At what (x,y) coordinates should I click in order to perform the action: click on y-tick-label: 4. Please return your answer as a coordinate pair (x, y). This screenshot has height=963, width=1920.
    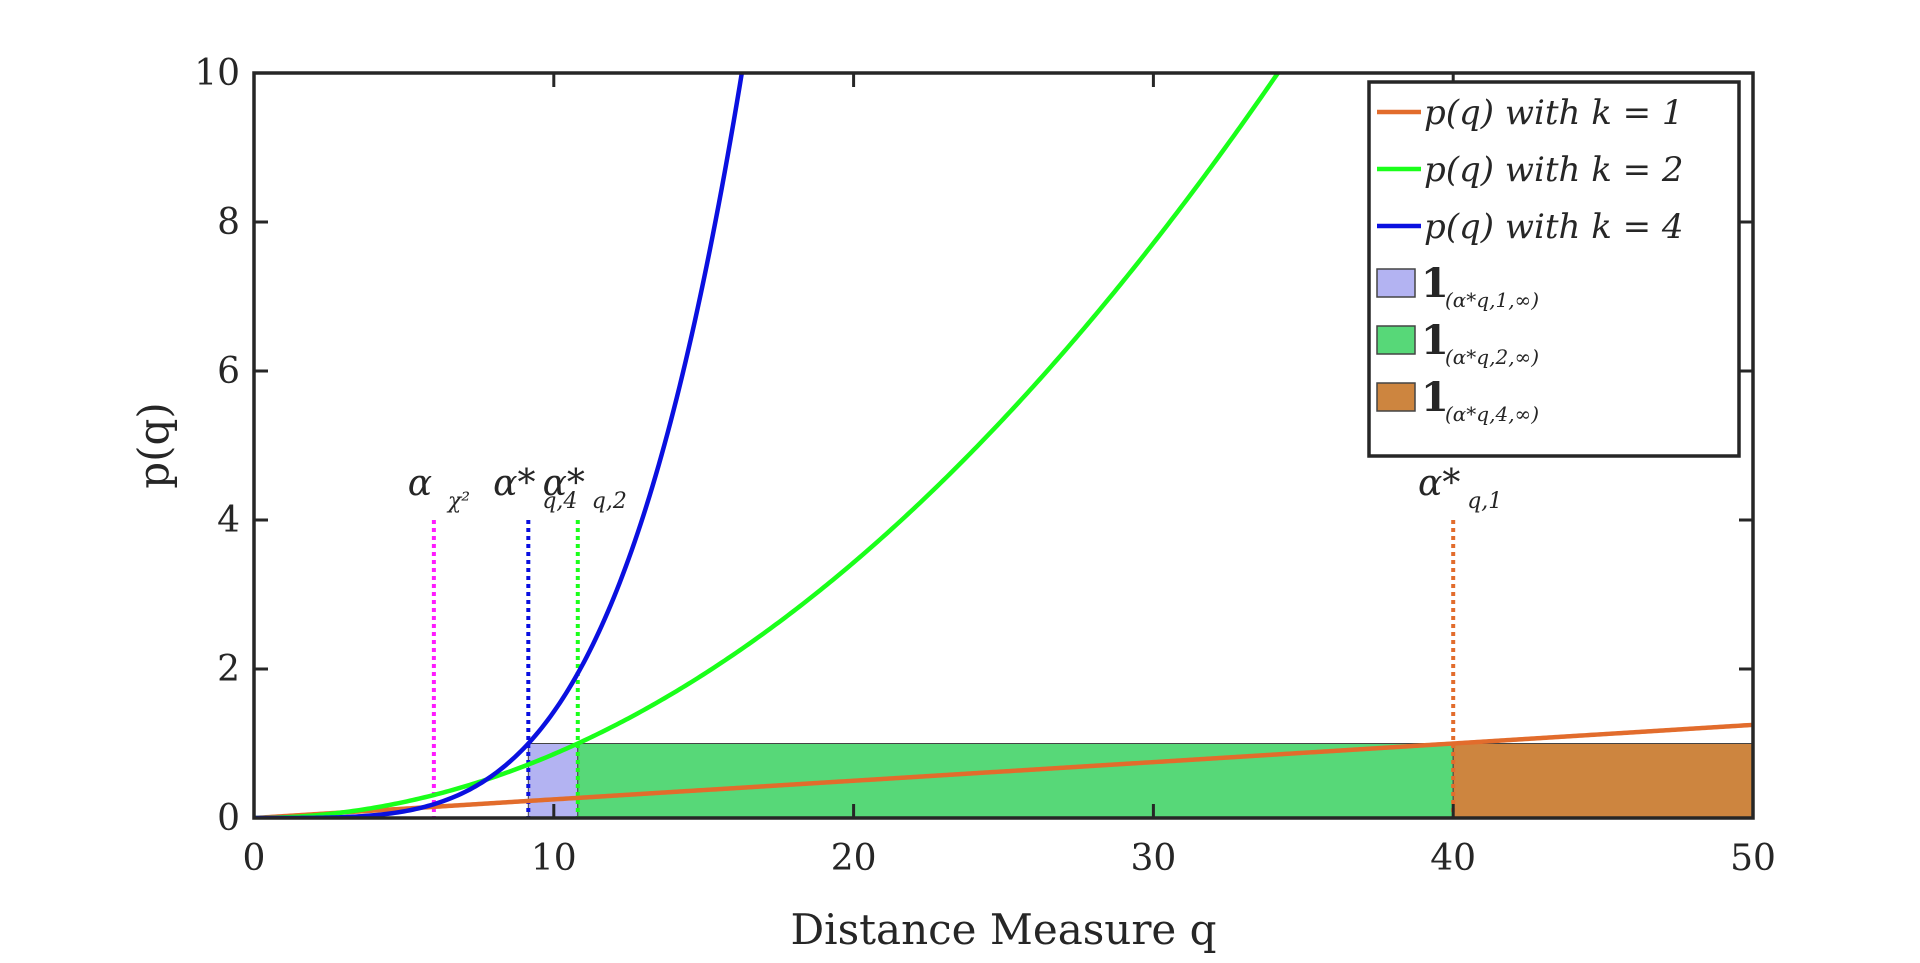
    Looking at the image, I should click on (228, 520).